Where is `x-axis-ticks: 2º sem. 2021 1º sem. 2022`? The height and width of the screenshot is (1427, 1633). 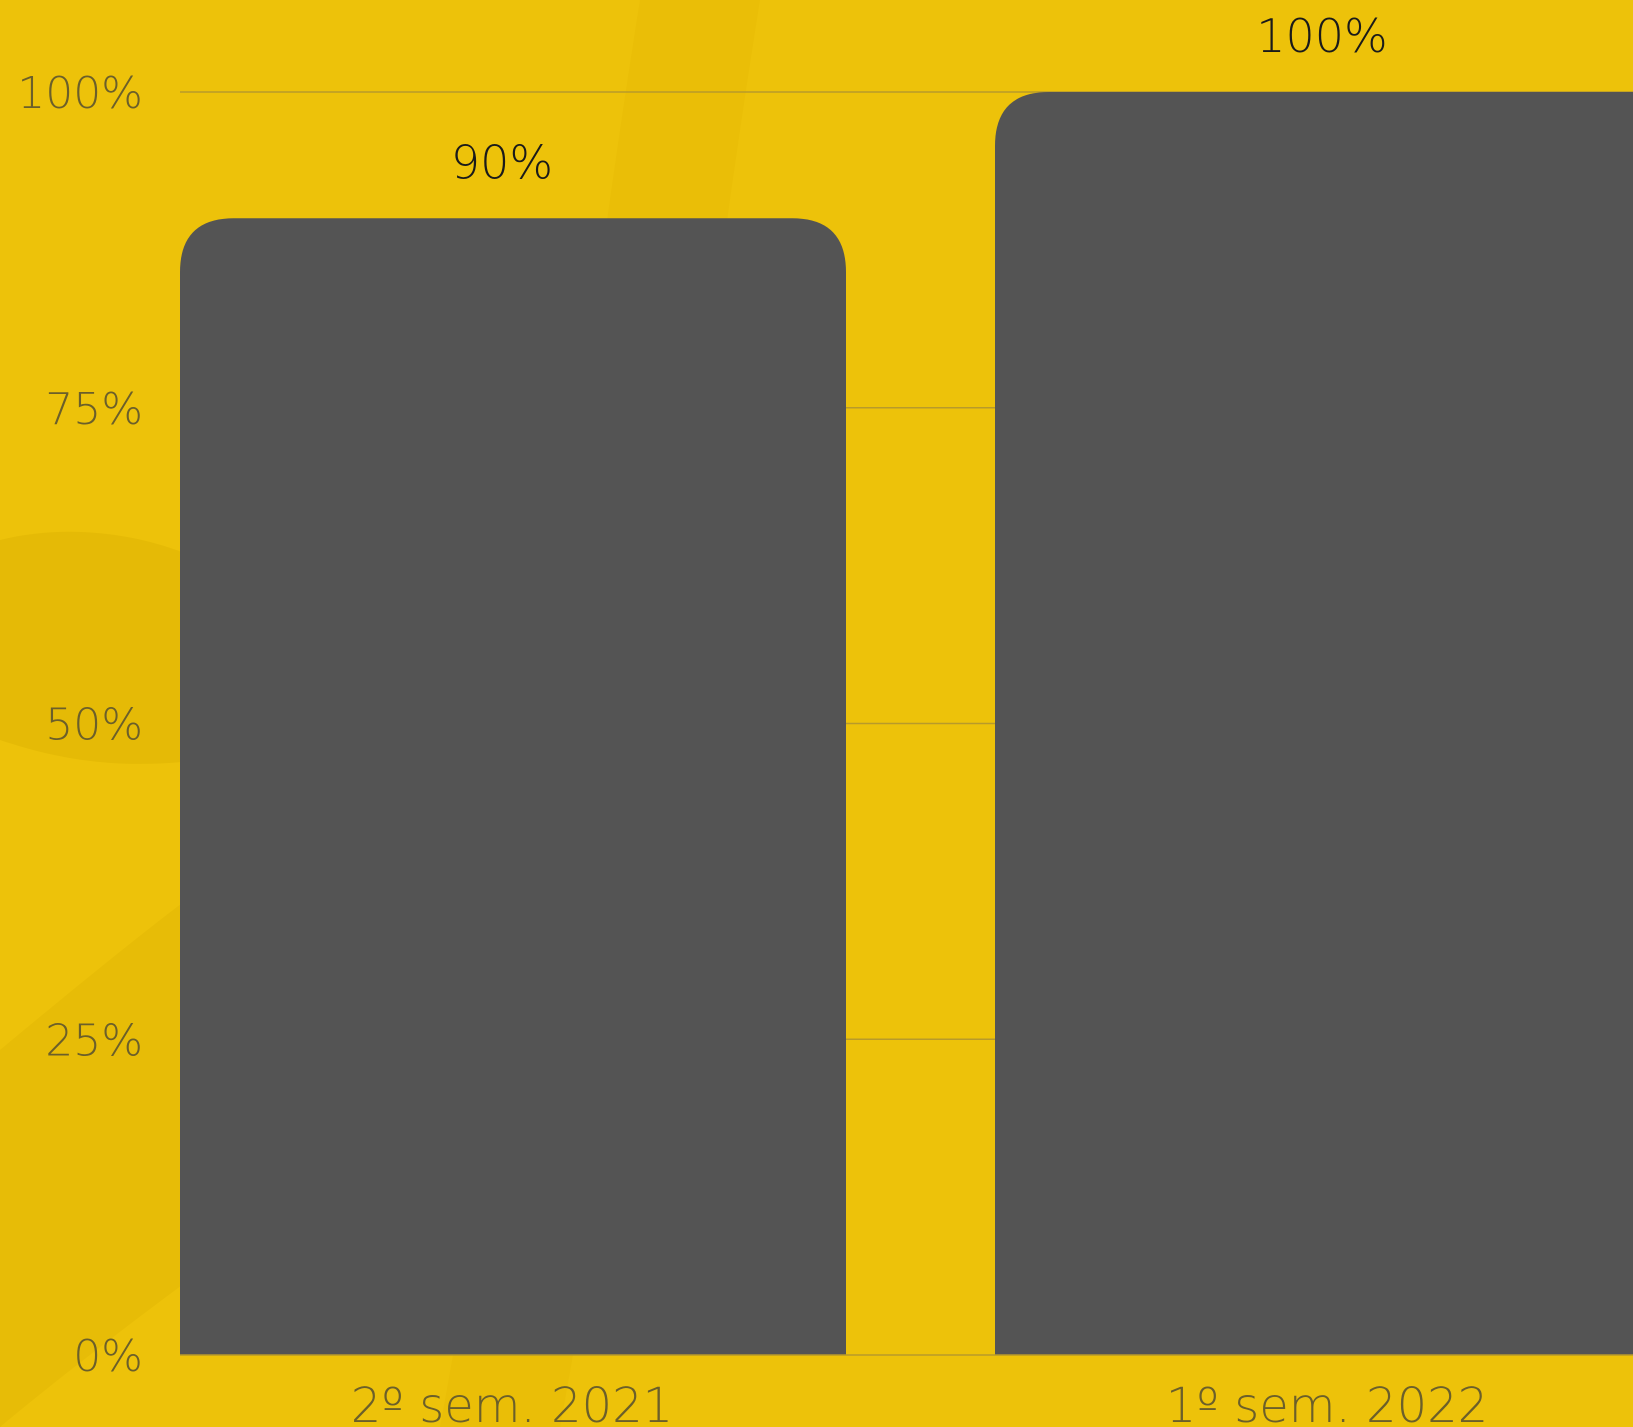
x-axis-ticks: 2º sem. 2021 1º sem. 2022 is located at coordinates (919, 1402).